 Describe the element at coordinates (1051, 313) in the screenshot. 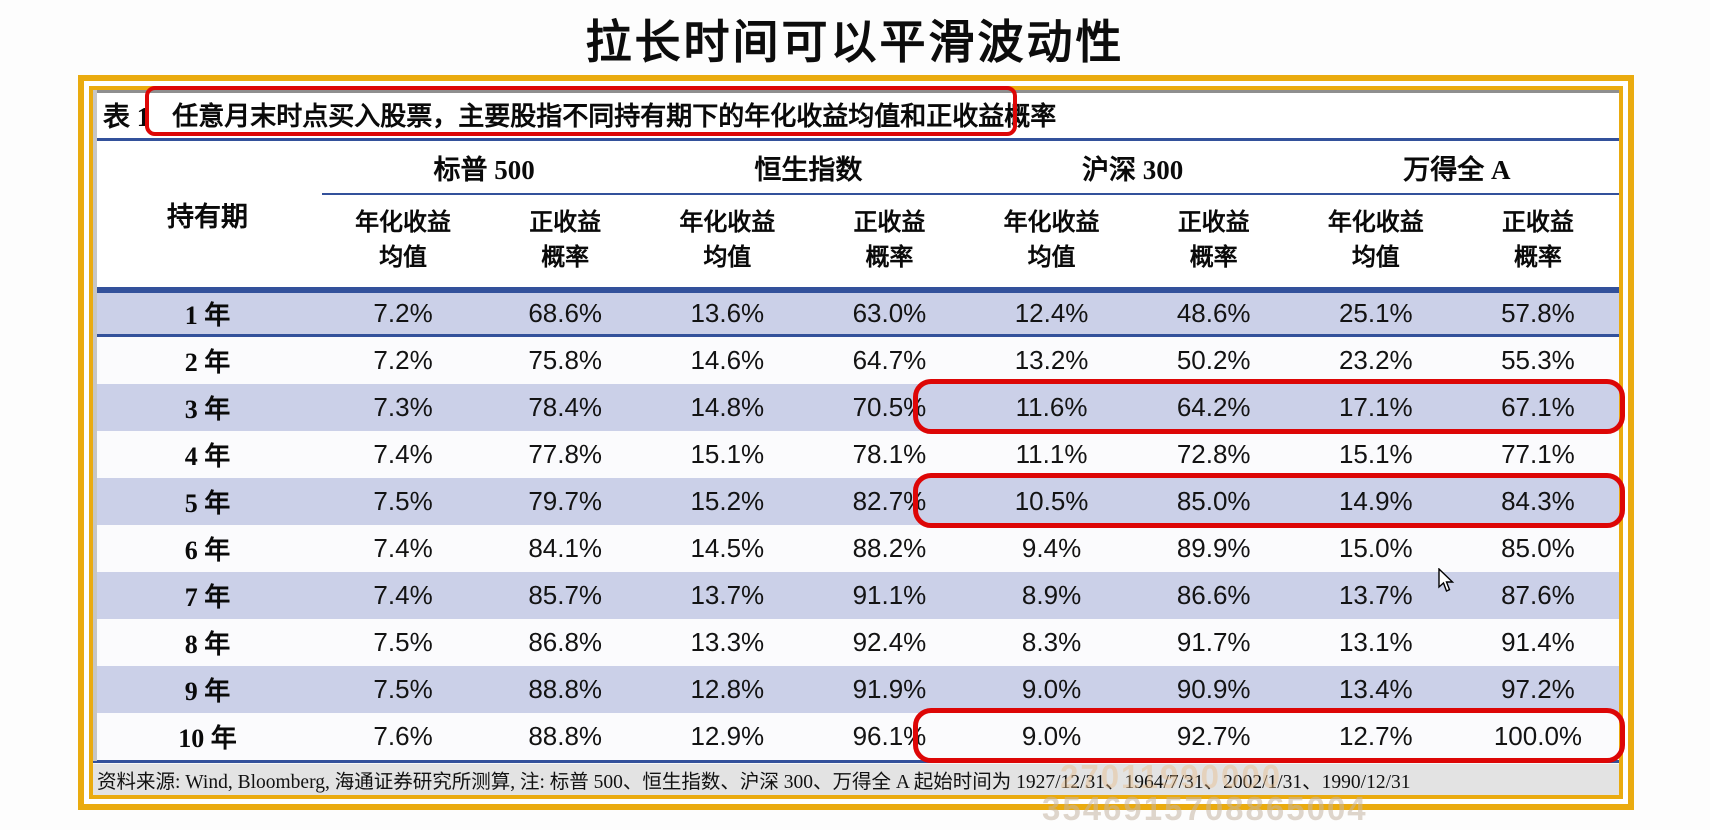

I see `cell: 12.4%` at that location.